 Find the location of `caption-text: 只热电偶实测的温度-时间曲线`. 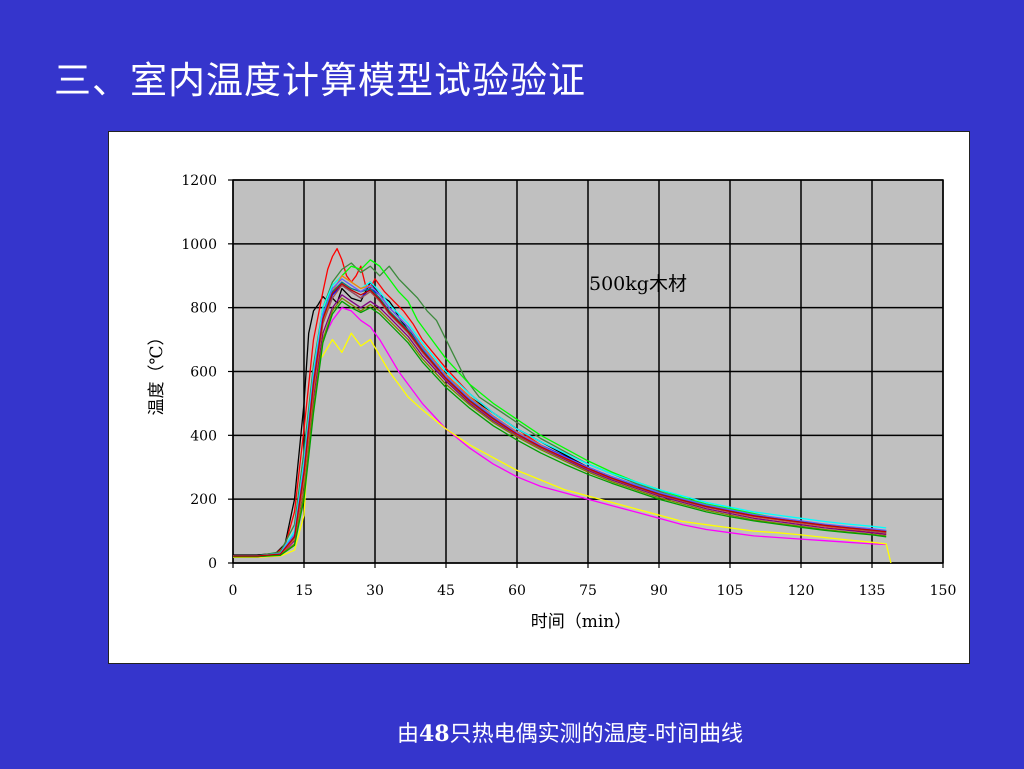

caption-text: 只热电偶实测的温度-时间曲线 is located at coordinates (596, 734).